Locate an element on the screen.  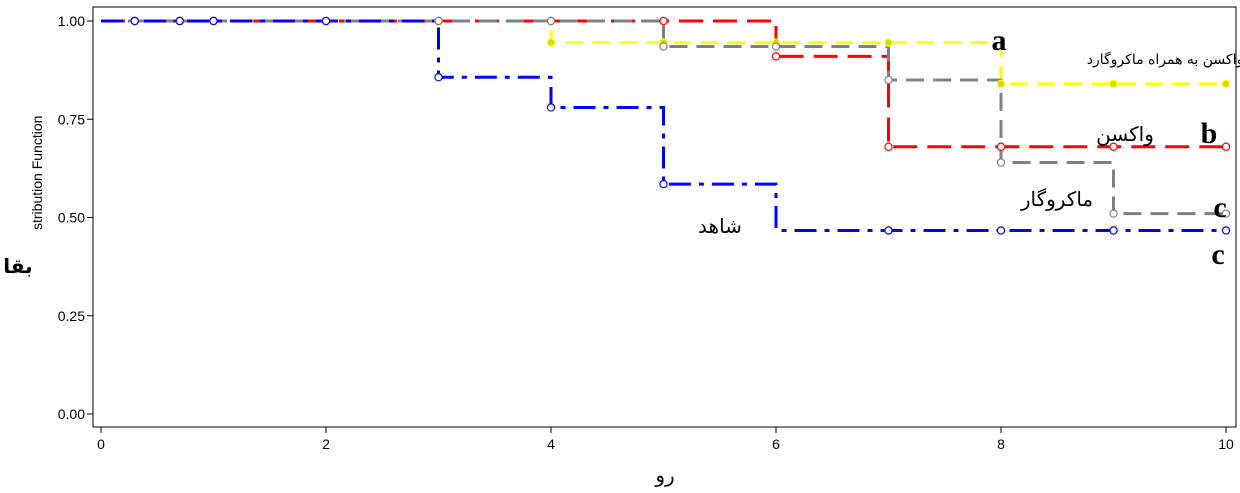
significance-letter-vaccine: b is located at coordinates (1209, 133).